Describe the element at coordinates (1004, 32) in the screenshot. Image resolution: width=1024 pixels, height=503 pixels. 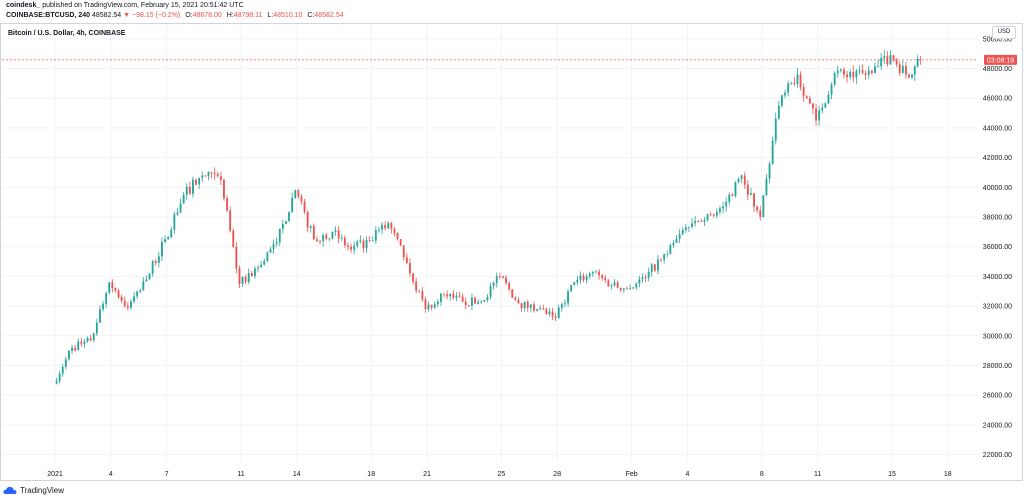
I see `currency-button: USD` at that location.